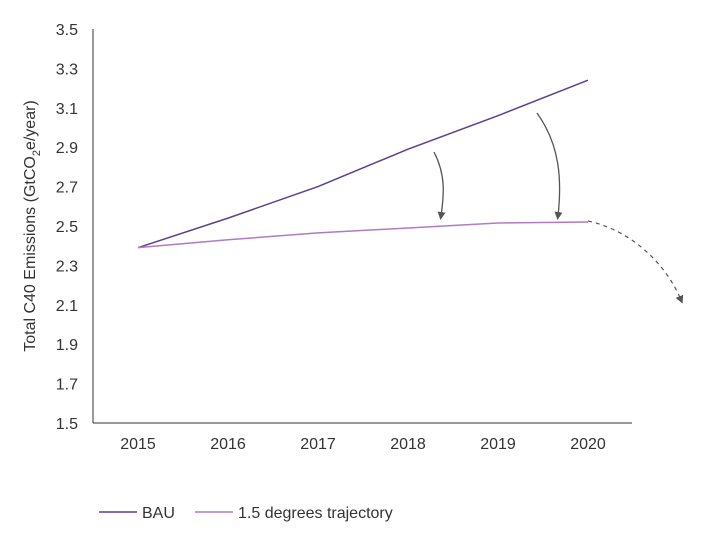  What do you see at coordinates (138, 444) in the screenshot?
I see `x-tick-label: 2015` at bounding box center [138, 444].